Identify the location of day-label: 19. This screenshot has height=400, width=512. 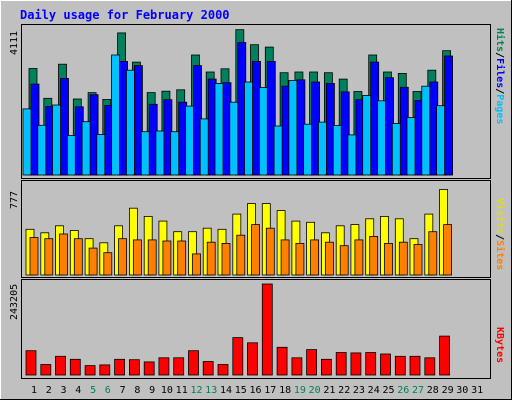
(300, 390).